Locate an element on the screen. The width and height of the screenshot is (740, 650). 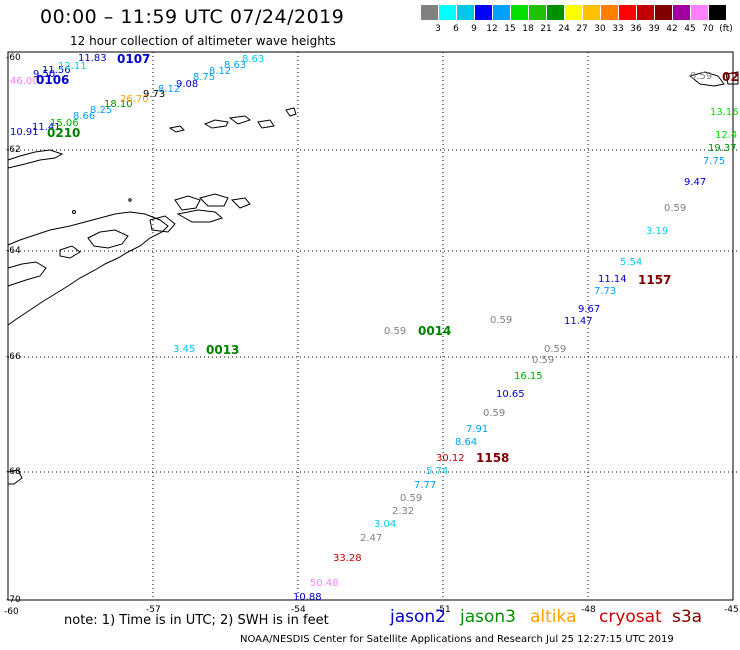
legend-jason2: jason2 is located at coordinates (418, 617).